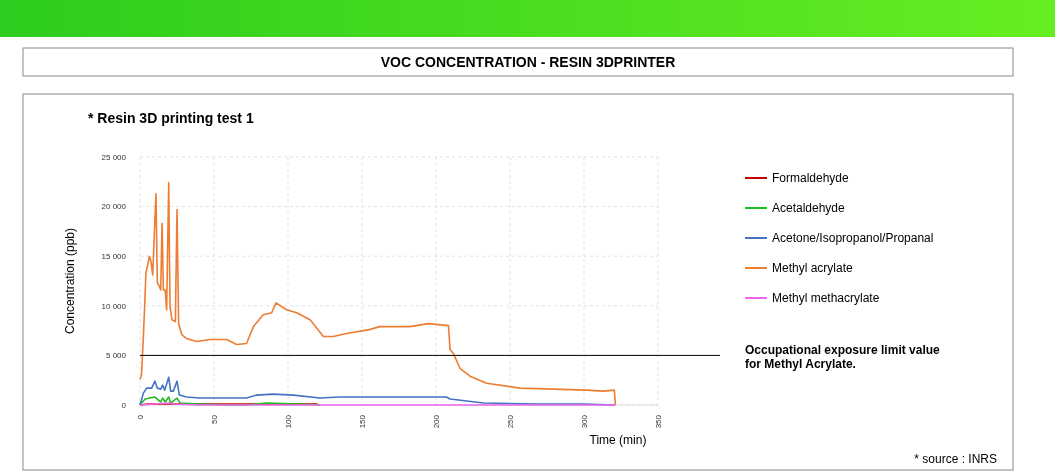 This screenshot has height=472, width=1055. Describe the element at coordinates (584, 421) in the screenshot. I see `x-tick-label: 300` at that location.